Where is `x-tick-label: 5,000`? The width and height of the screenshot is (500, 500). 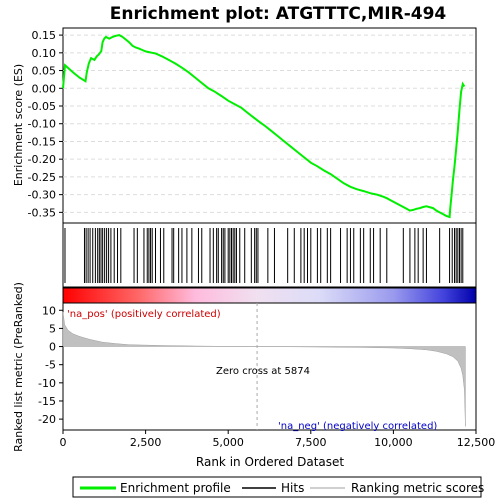 x-tick-label: 5,000 is located at coordinates (228, 442).